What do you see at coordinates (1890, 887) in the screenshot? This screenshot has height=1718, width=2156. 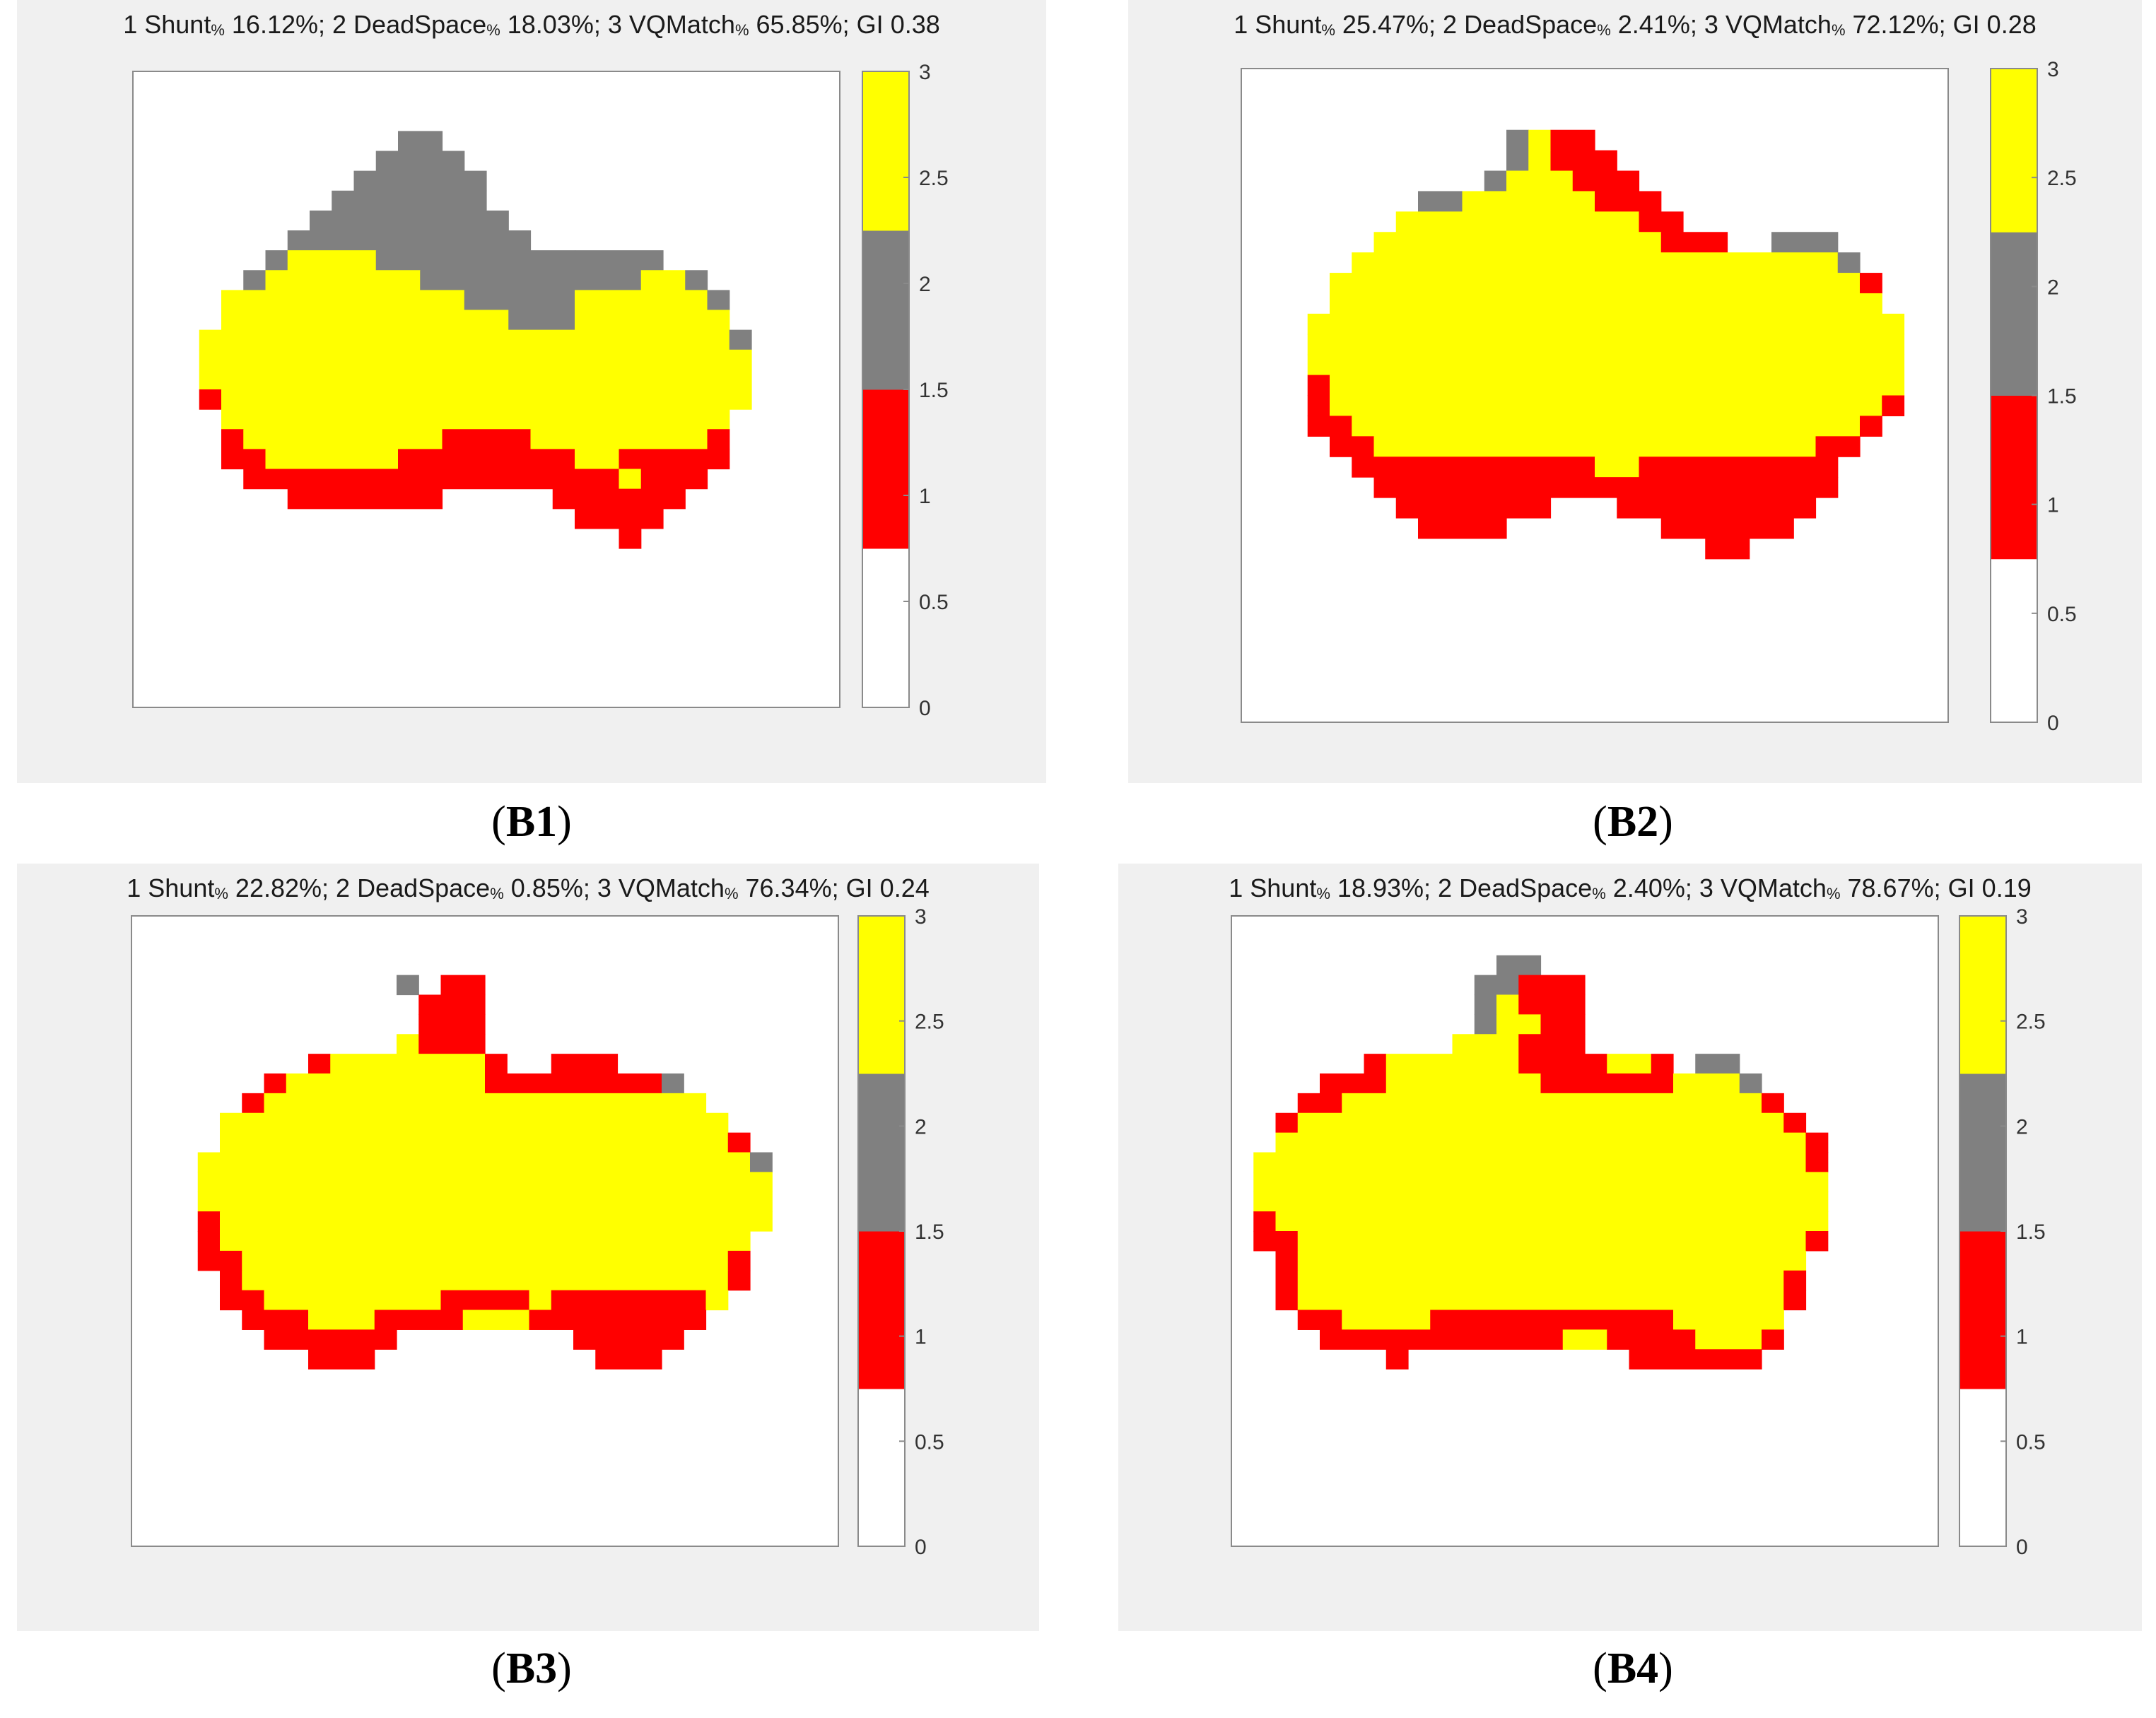 I see `vqmatch-value: 78.67%` at bounding box center [1890, 887].